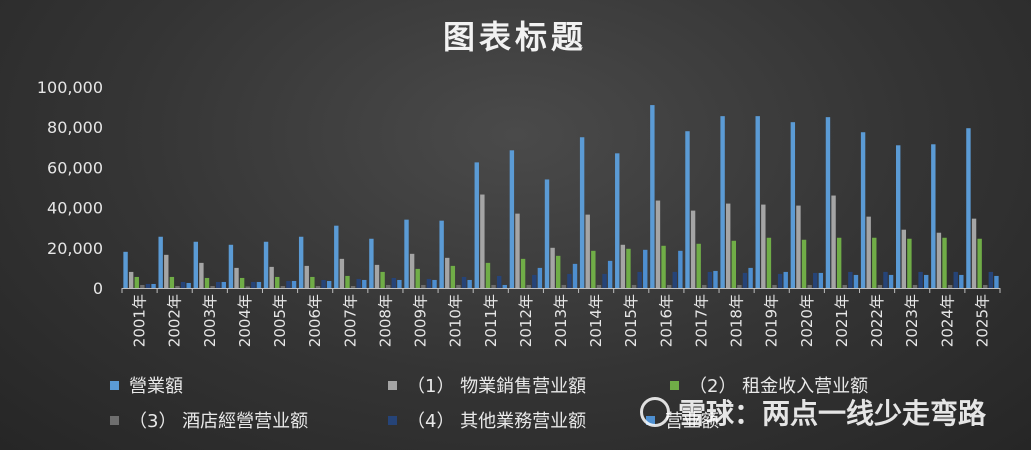 This screenshot has height=450, width=1031. I want to click on legend-item-hotel: （3） 酒店經營营业额, so click(209, 420).